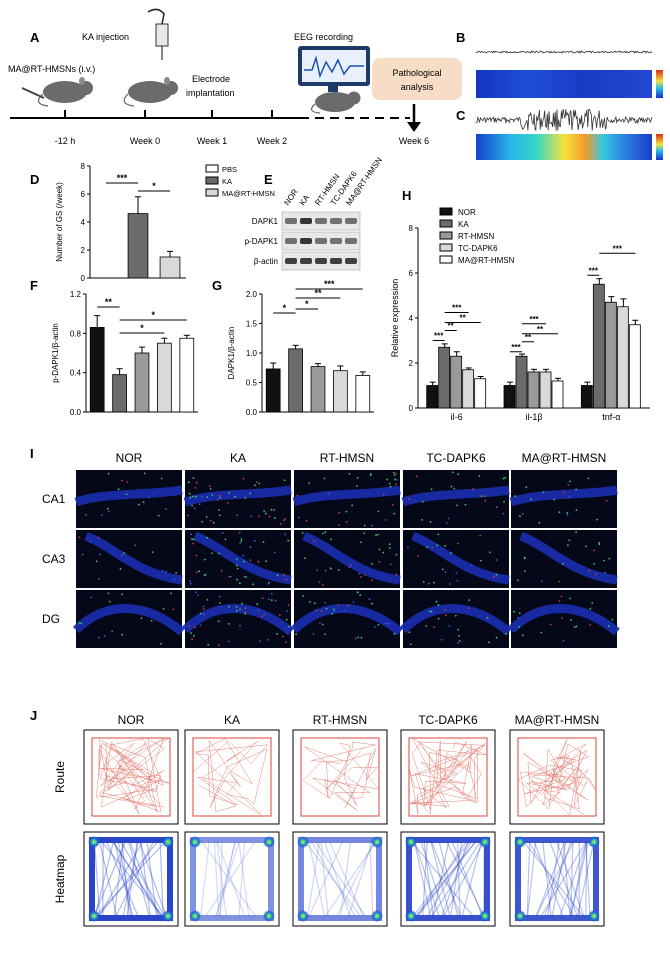  I want to click on panel-f: F 0.00.40.81.2p-DAPK1/β-actin****, so click(114, 347).